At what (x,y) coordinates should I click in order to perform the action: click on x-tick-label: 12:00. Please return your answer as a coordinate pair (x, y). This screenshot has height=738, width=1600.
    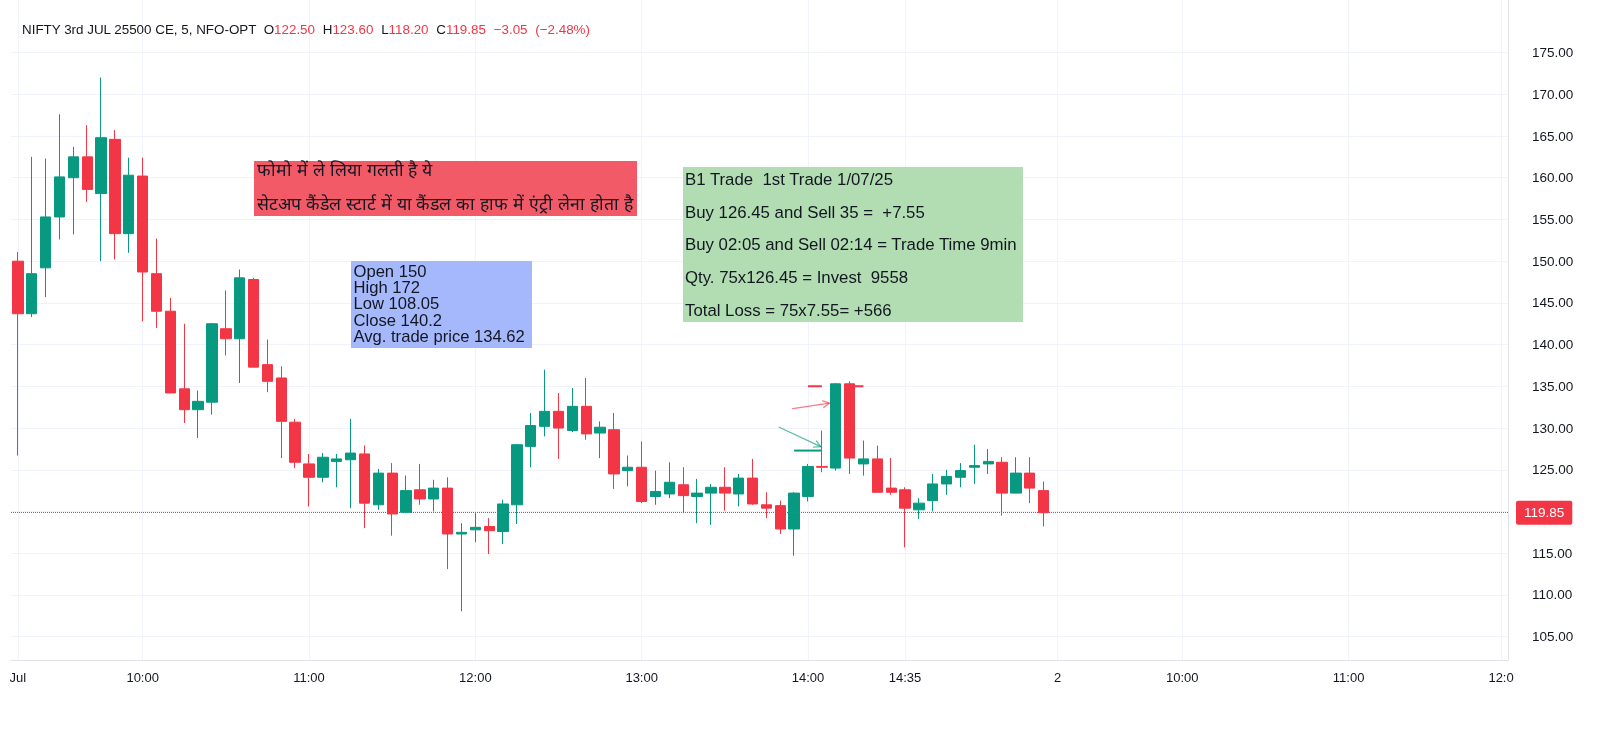
    Looking at the image, I should click on (475, 677).